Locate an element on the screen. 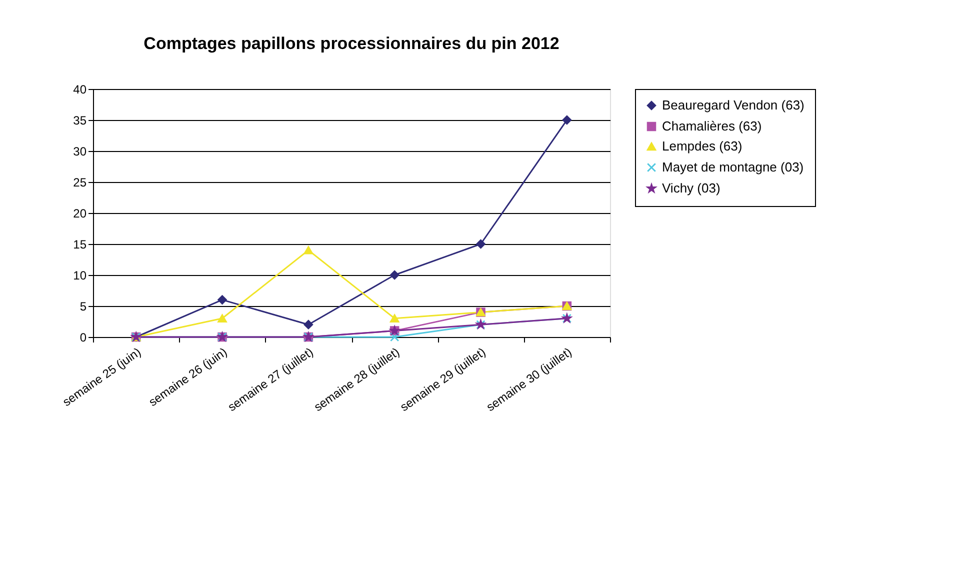 This screenshot has height=561, width=976. y-tick-label: 20 is located at coordinates (80, 213).